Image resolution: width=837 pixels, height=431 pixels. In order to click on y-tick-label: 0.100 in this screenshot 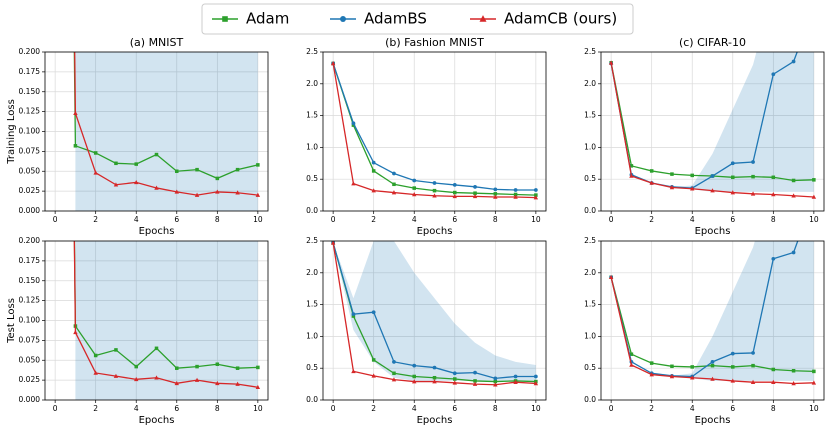, I will do `click(30, 131)`.